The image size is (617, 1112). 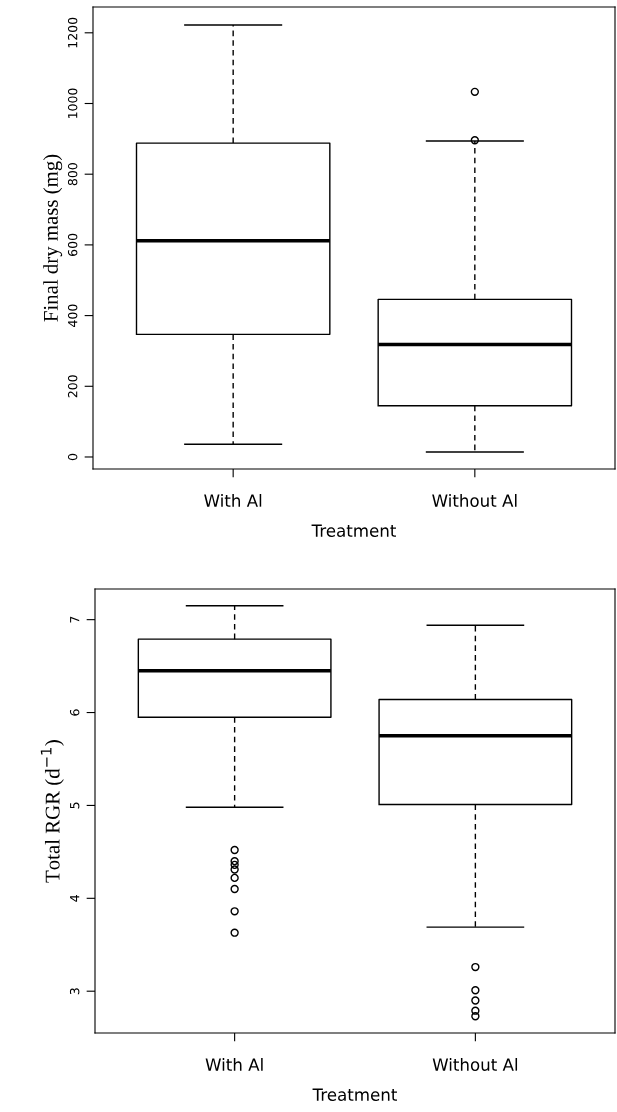 I want to click on y-tick-label: 6, so click(x=74, y=712).